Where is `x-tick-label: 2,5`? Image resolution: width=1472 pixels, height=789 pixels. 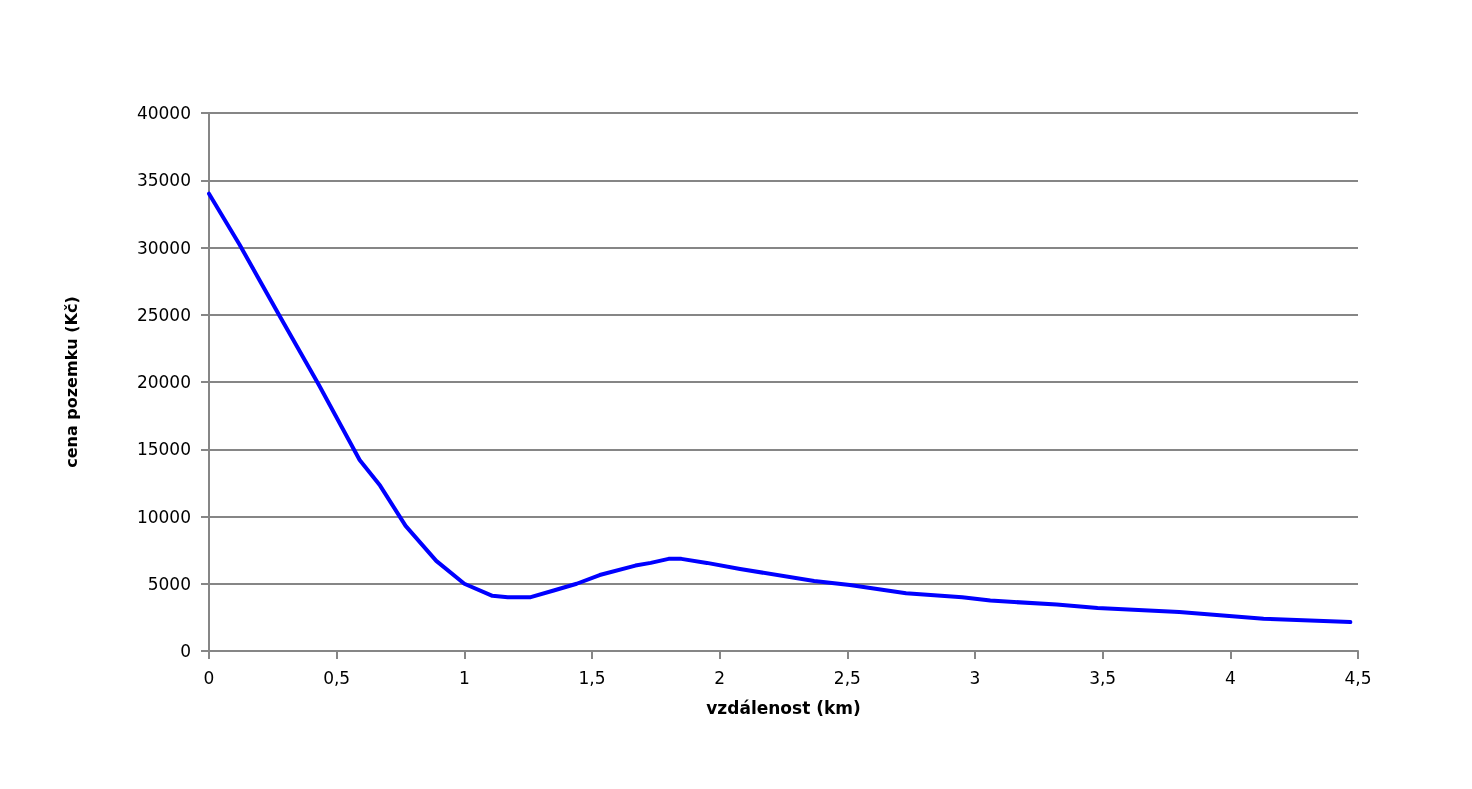 x-tick-label: 2,5 is located at coordinates (847, 677).